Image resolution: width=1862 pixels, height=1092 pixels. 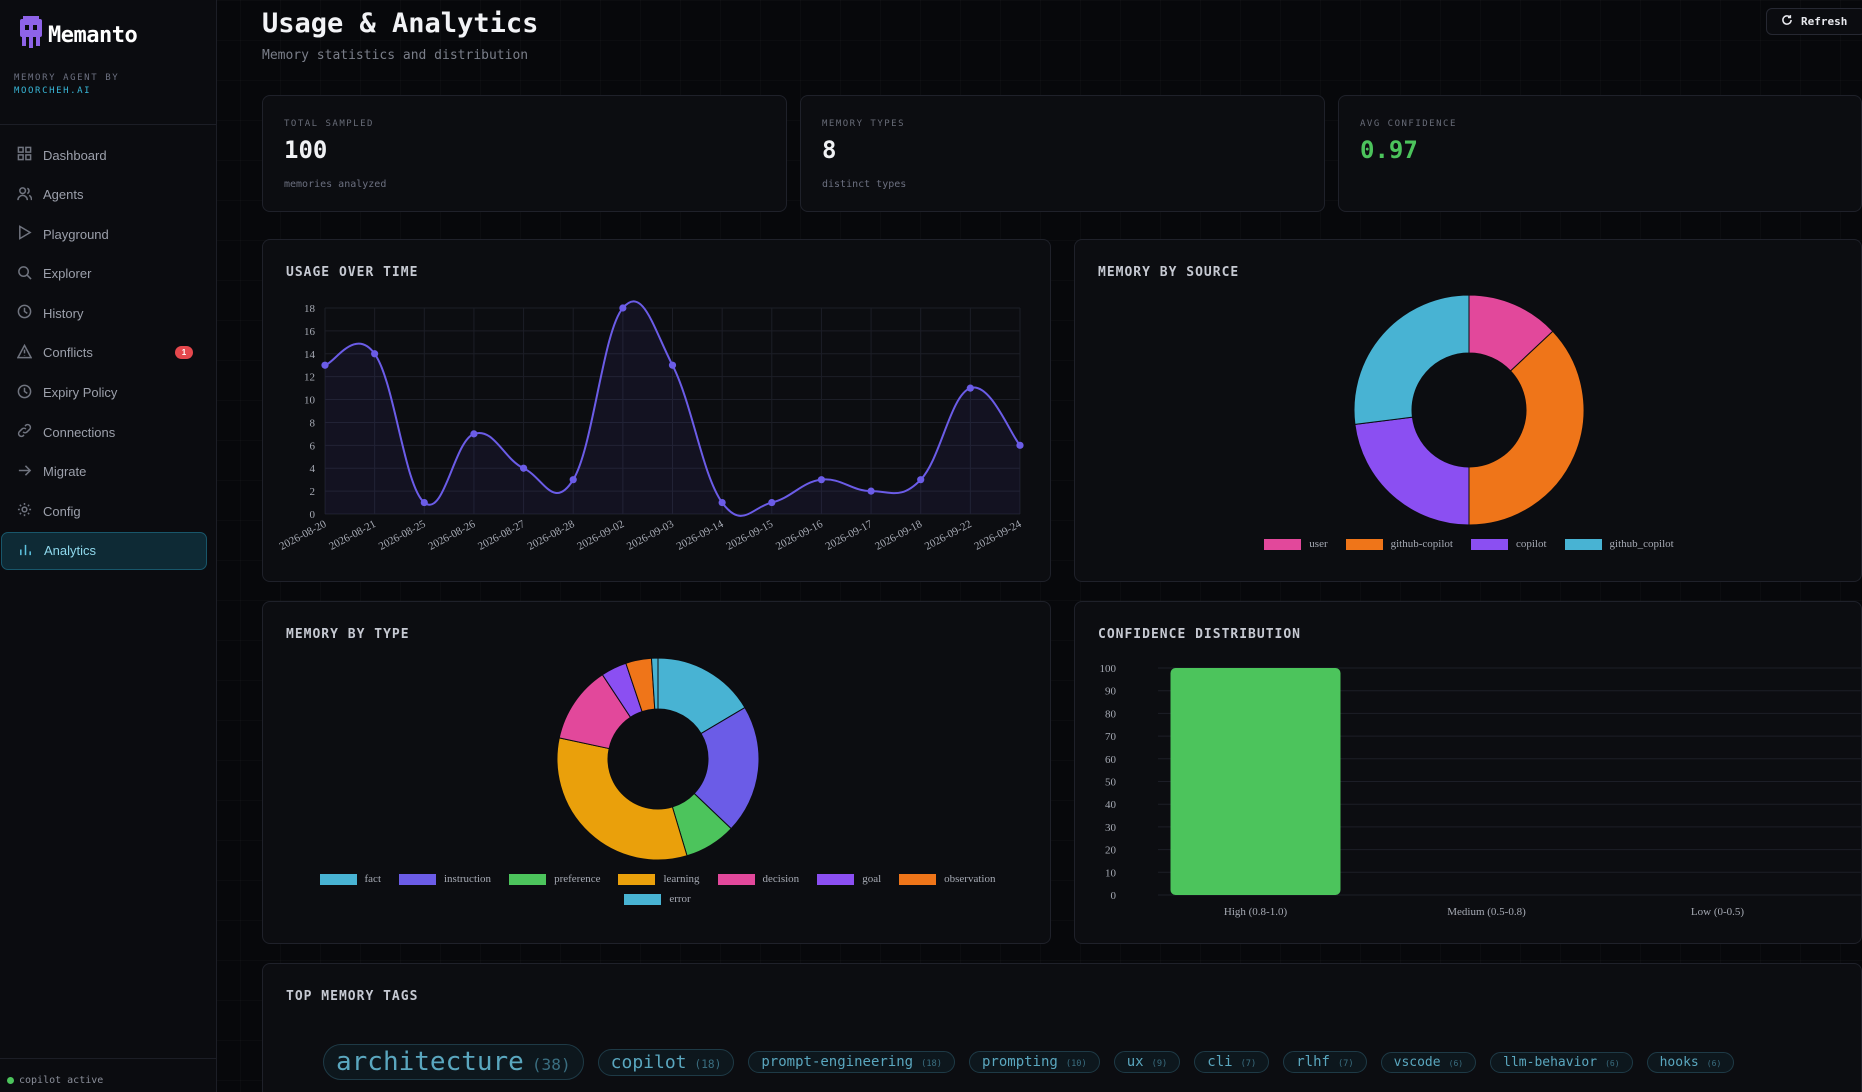 What do you see at coordinates (657, 899) in the screenshot?
I see `legend-item: error` at bounding box center [657, 899].